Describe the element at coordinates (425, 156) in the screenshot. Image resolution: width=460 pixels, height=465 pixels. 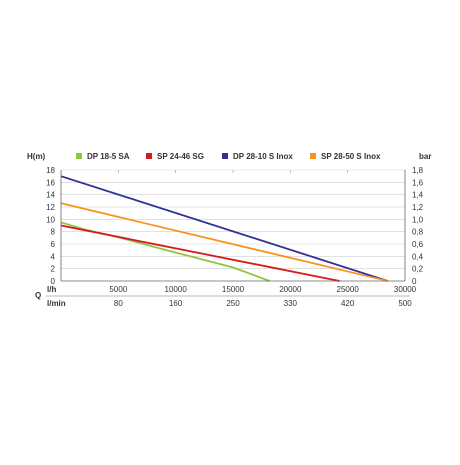
I see `right-axis-title: bar` at that location.